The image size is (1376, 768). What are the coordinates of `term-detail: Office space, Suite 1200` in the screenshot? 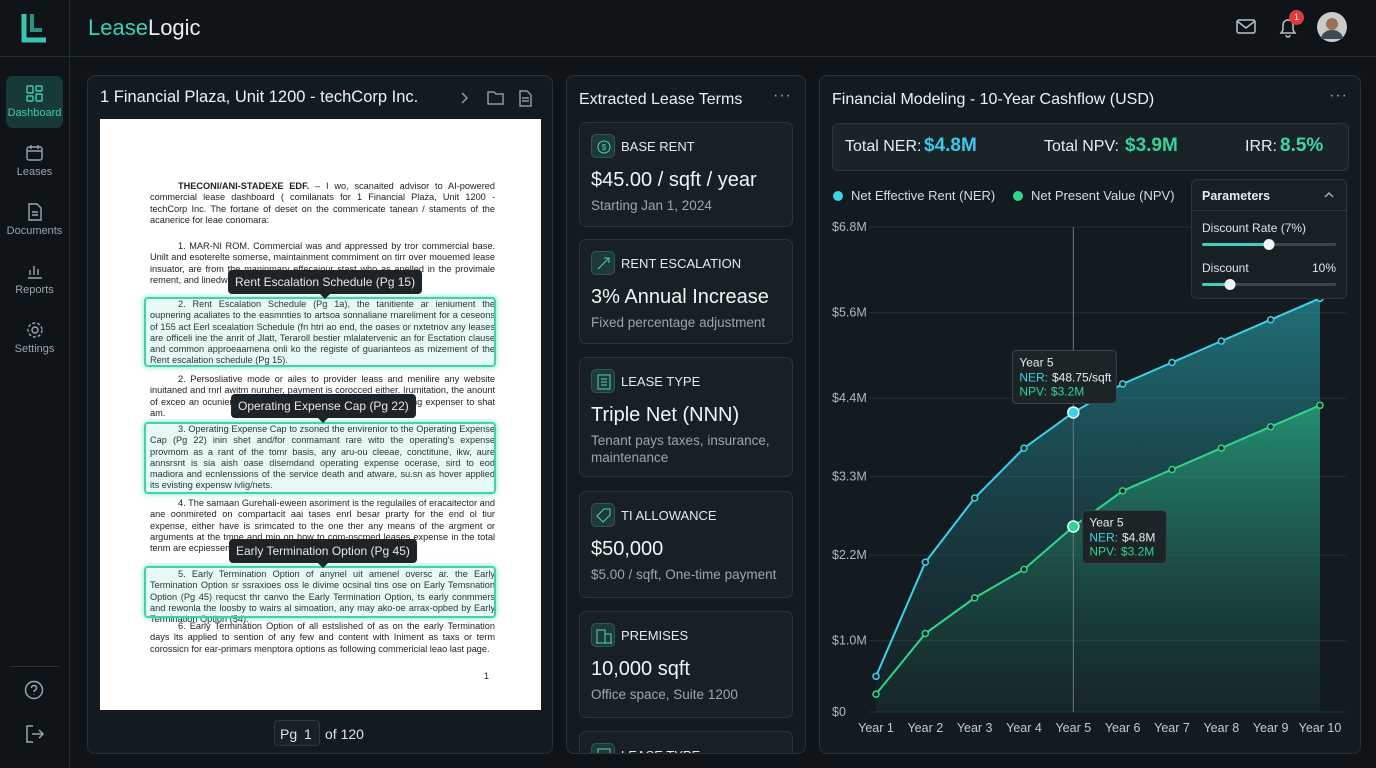 It's located at (664, 694).